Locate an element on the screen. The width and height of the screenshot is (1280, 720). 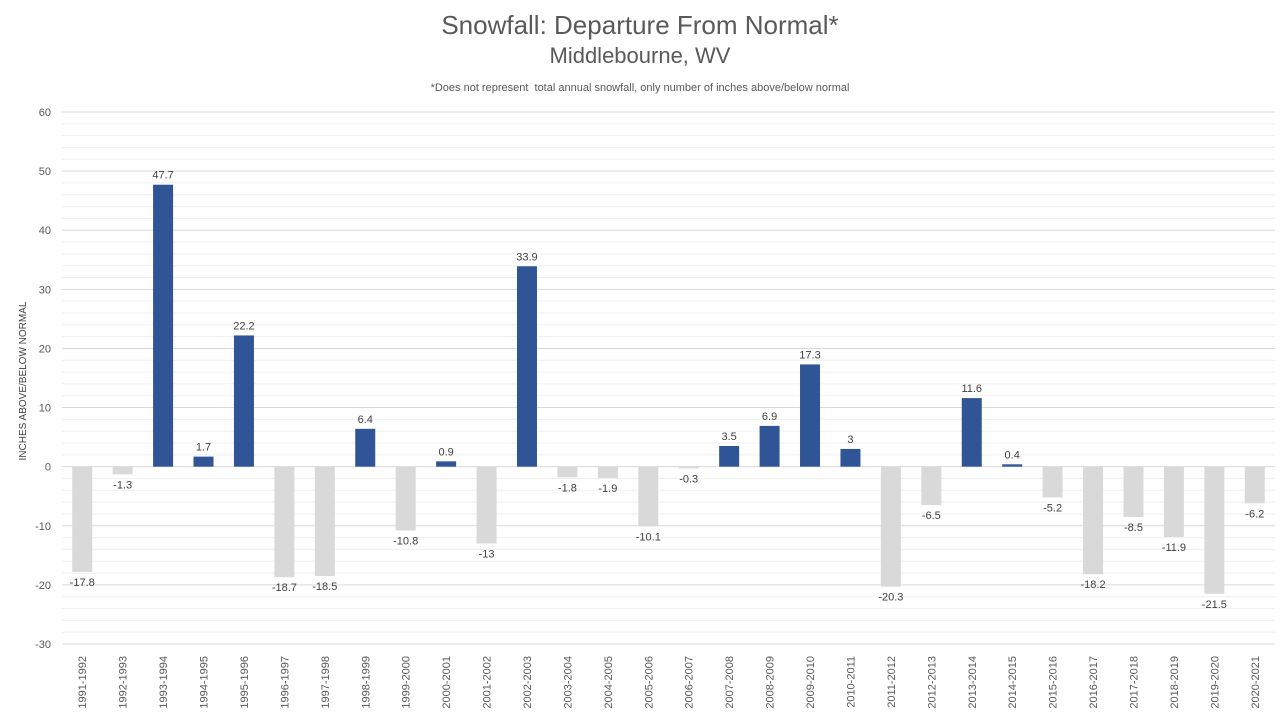
x-tick-label: 2002-2003 is located at coordinates (528, 682).